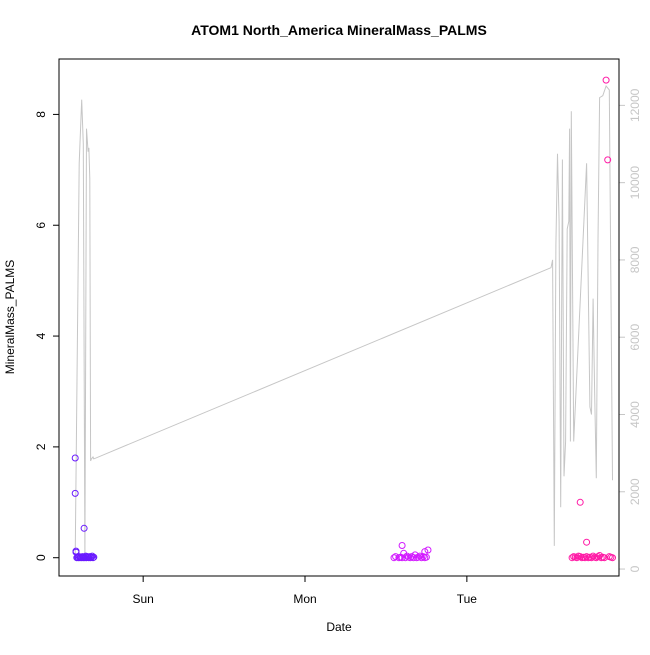  Describe the element at coordinates (10, 317) in the screenshot. I see `y-axis-label: MineralMass_PALMS` at that location.